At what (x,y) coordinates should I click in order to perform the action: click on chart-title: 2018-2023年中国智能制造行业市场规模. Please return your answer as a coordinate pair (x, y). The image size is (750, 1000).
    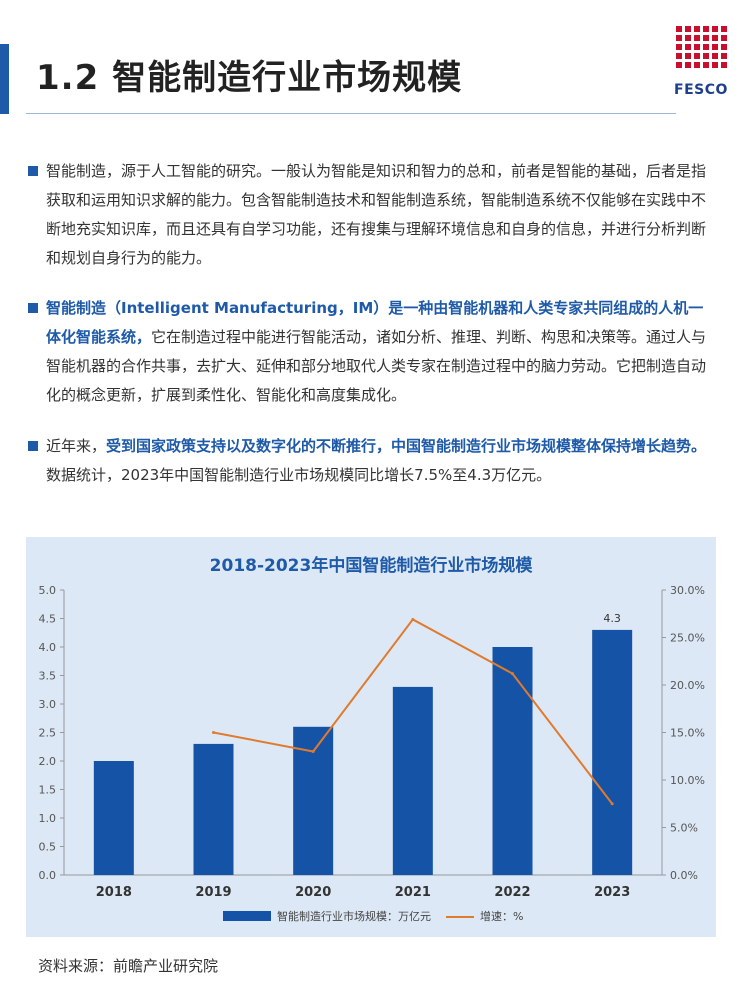
    Looking at the image, I should click on (371, 566).